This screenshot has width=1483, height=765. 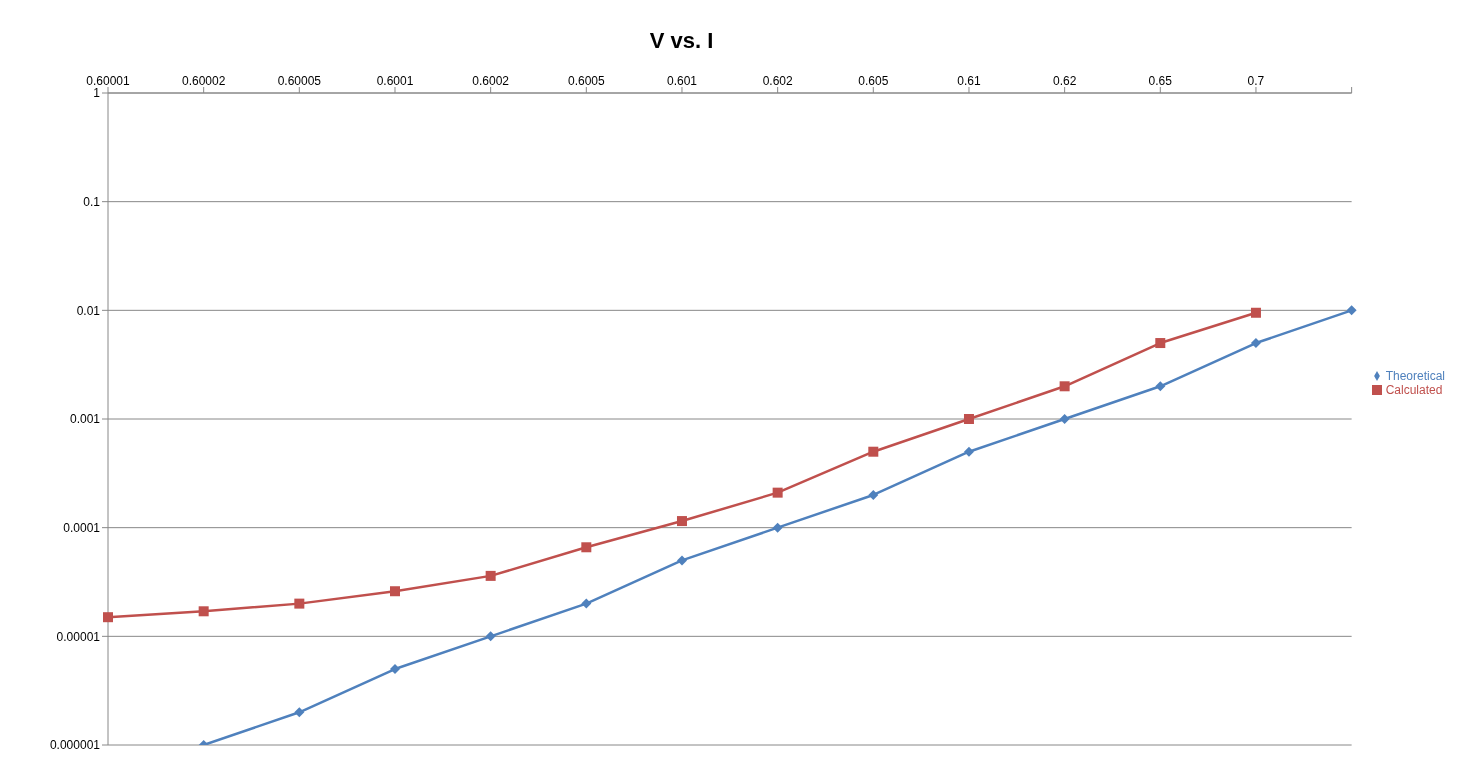 What do you see at coordinates (777, 81) in the screenshot?
I see `x-tick-label: 0.602` at bounding box center [777, 81].